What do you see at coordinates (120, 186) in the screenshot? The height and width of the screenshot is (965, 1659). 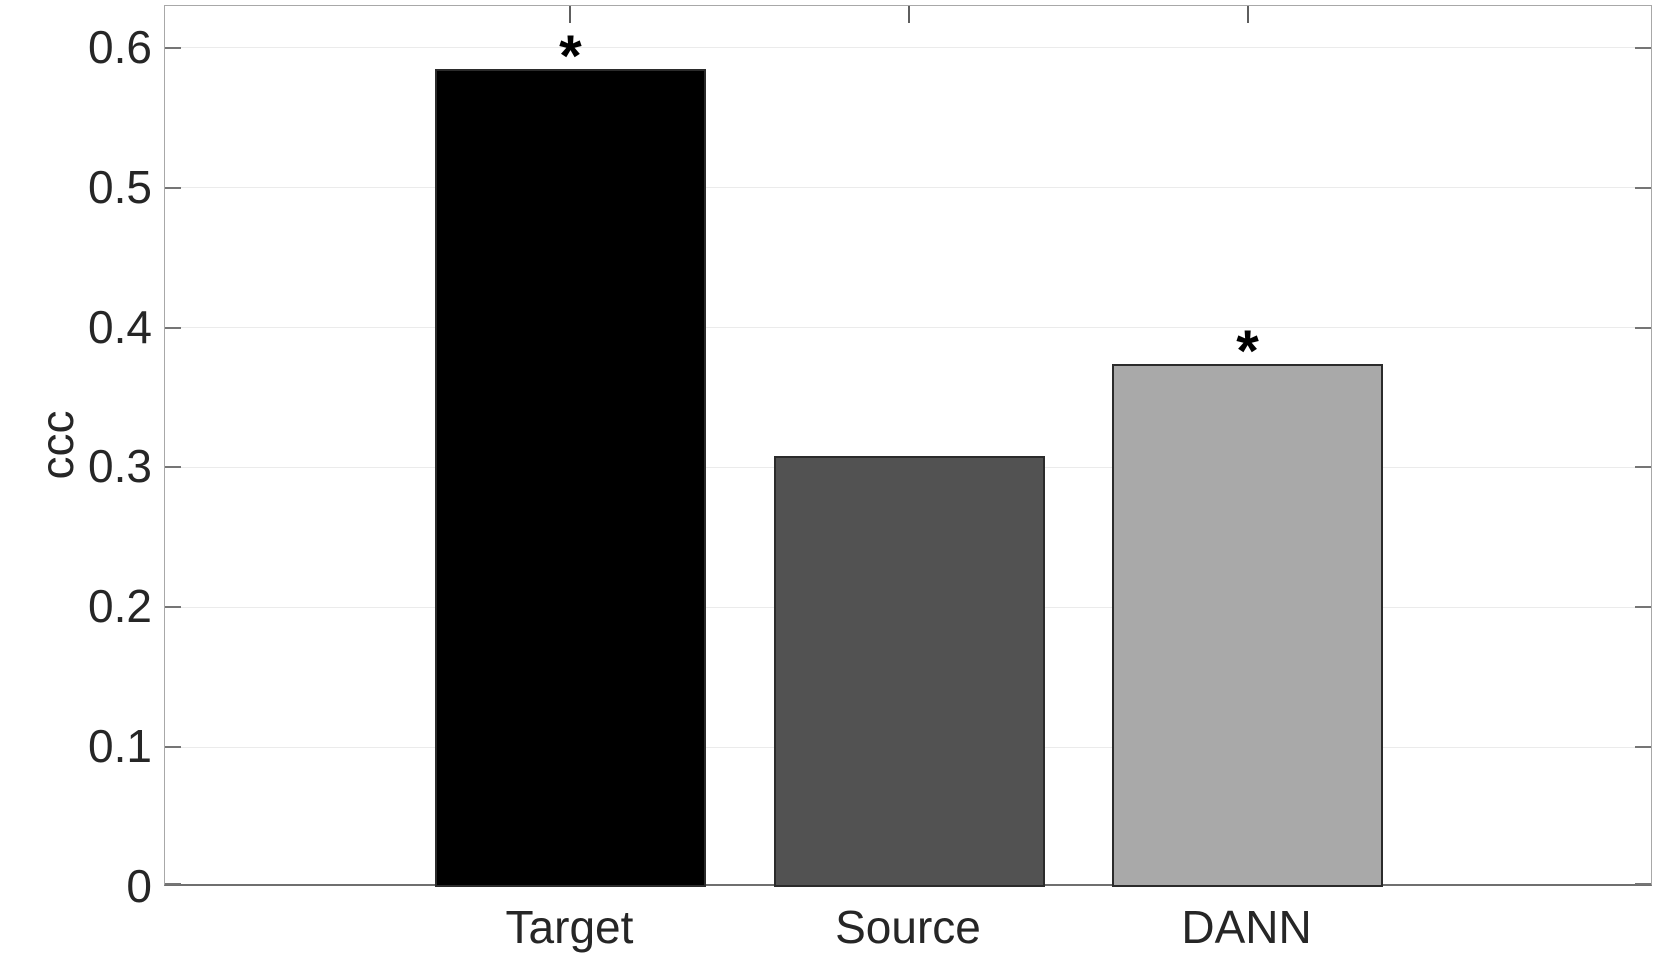 I see `y-tick-label: 0.5` at bounding box center [120, 186].